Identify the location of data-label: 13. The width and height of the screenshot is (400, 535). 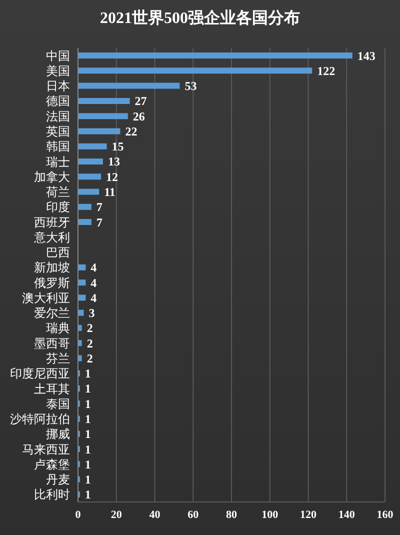
(114, 161).